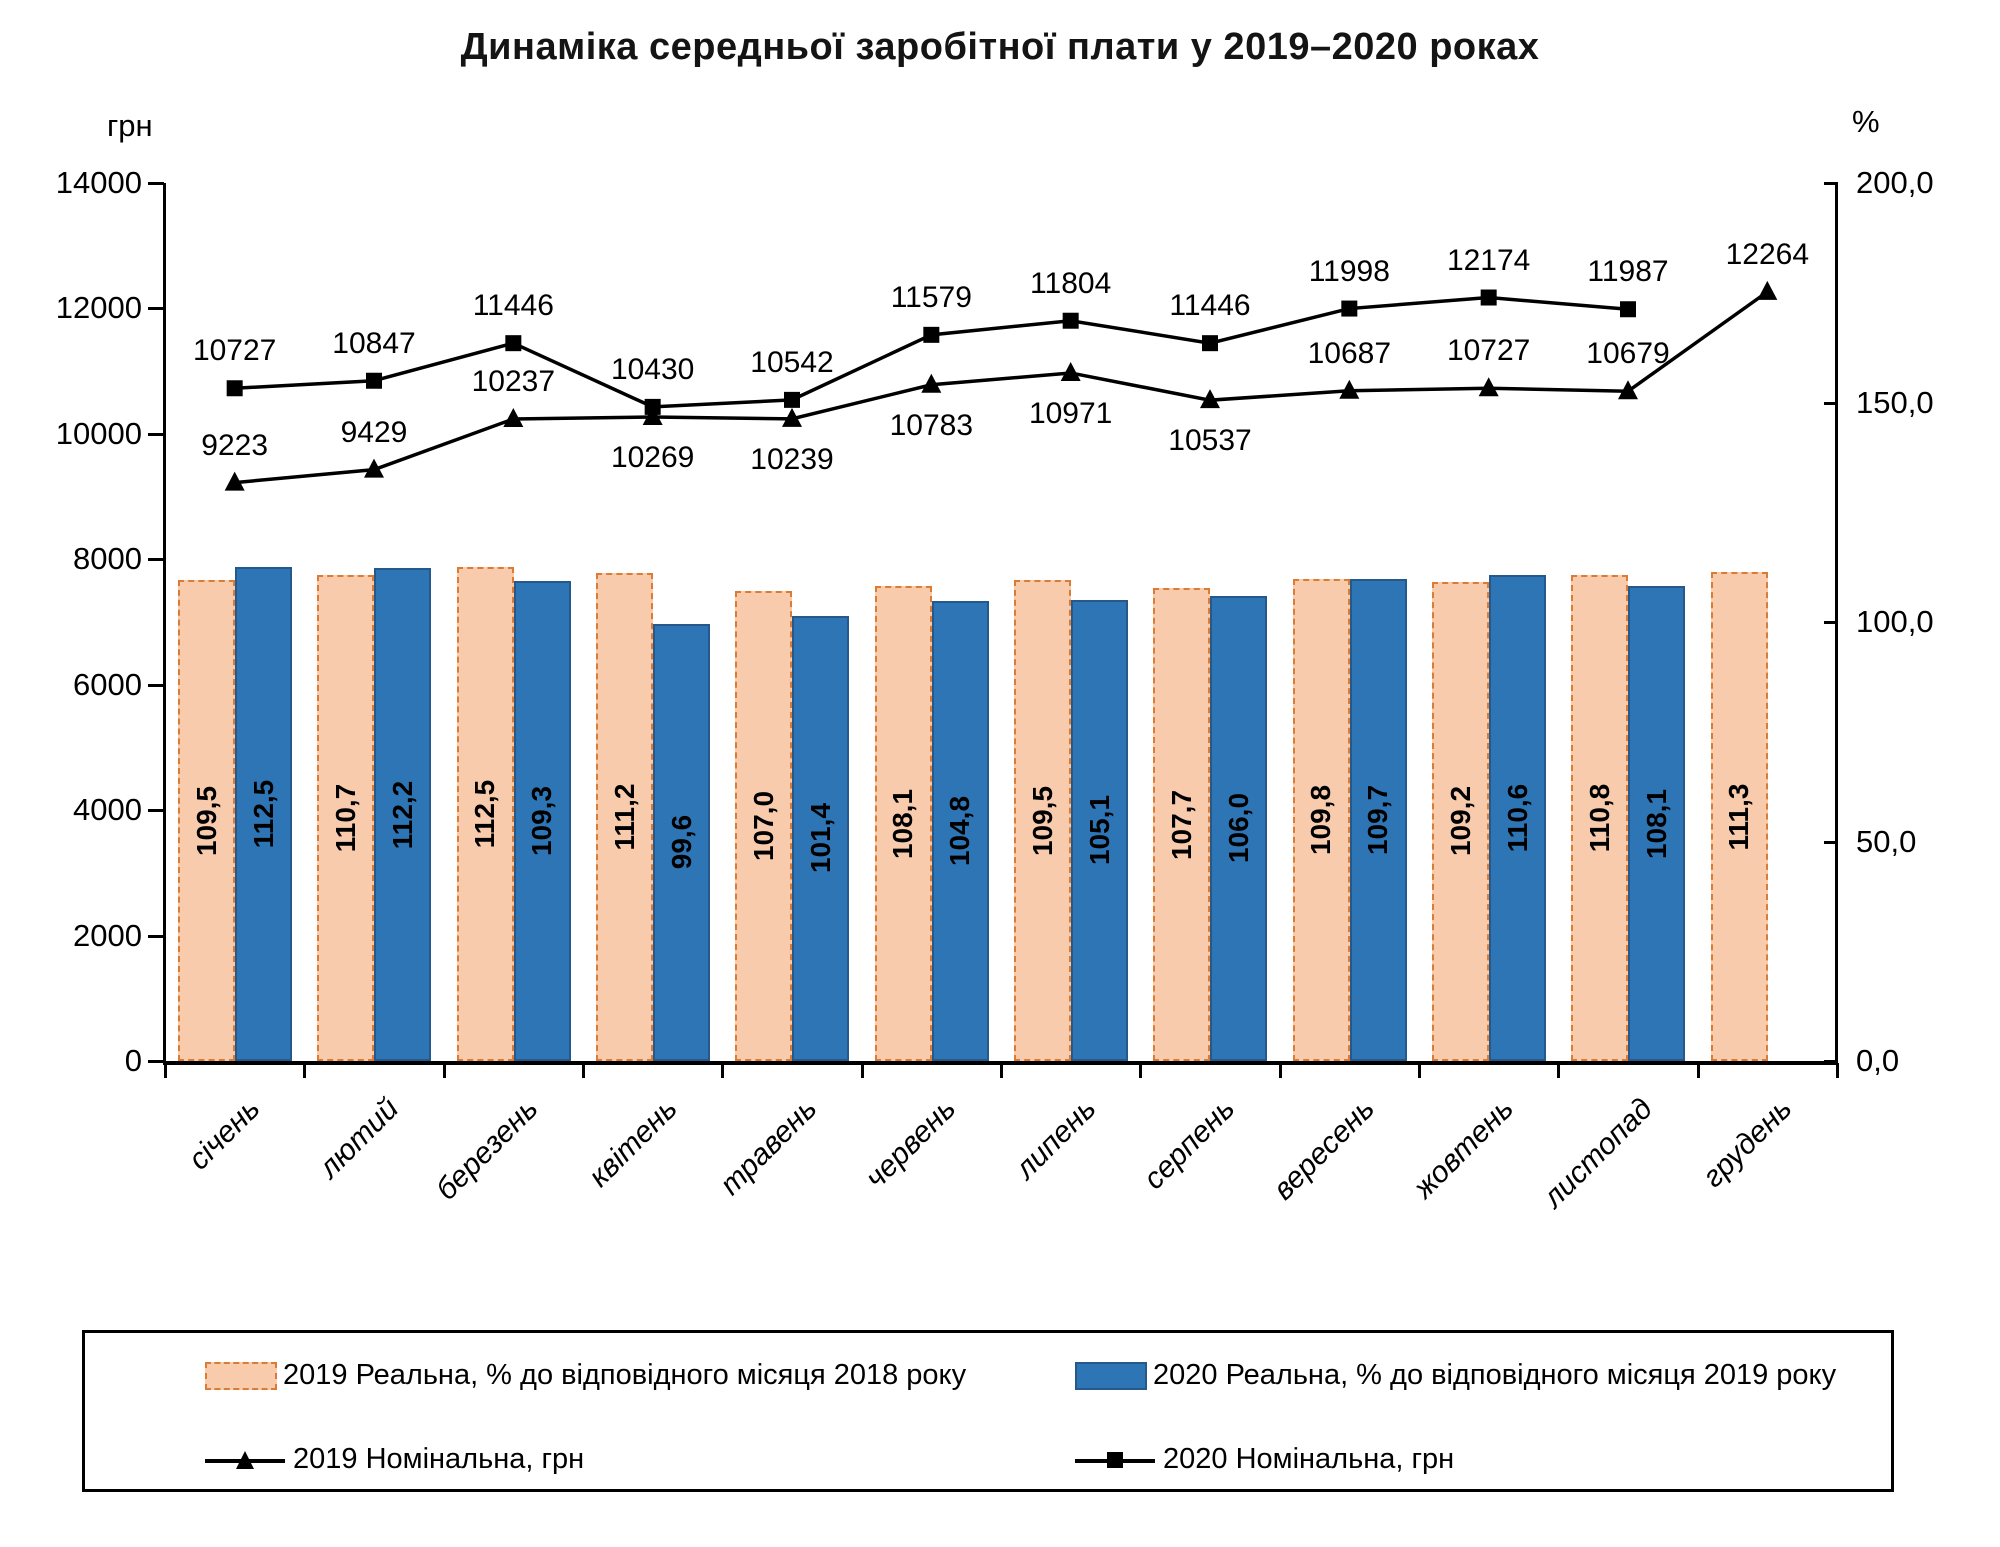  What do you see at coordinates (394, 1459) in the screenshot?
I see `legend-item: 2019 Номінальна, грн` at bounding box center [394, 1459].